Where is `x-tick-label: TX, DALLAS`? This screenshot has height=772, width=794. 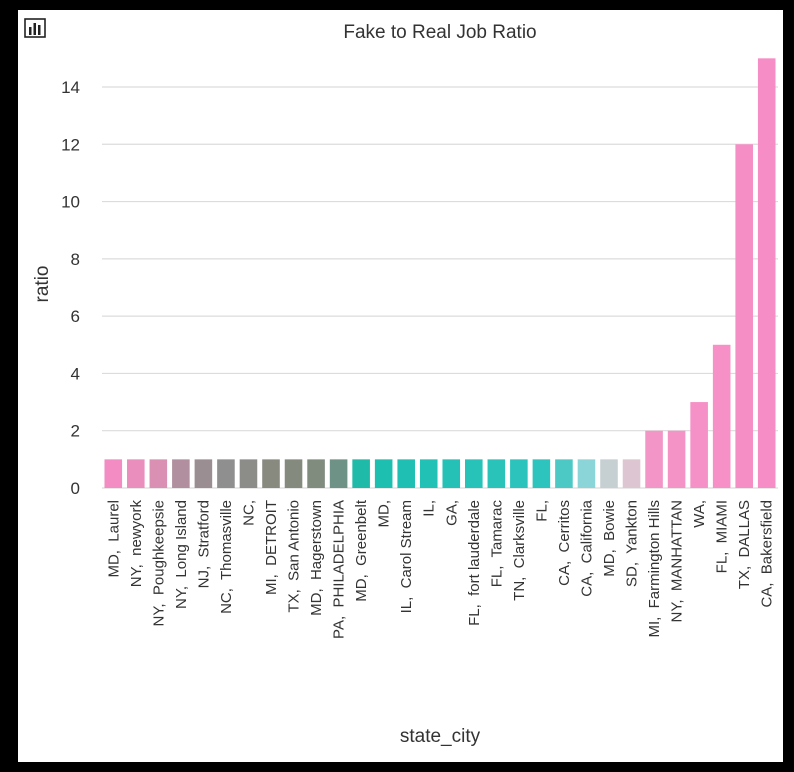
x-tick-label: TX, DALLAS is located at coordinates (744, 544).